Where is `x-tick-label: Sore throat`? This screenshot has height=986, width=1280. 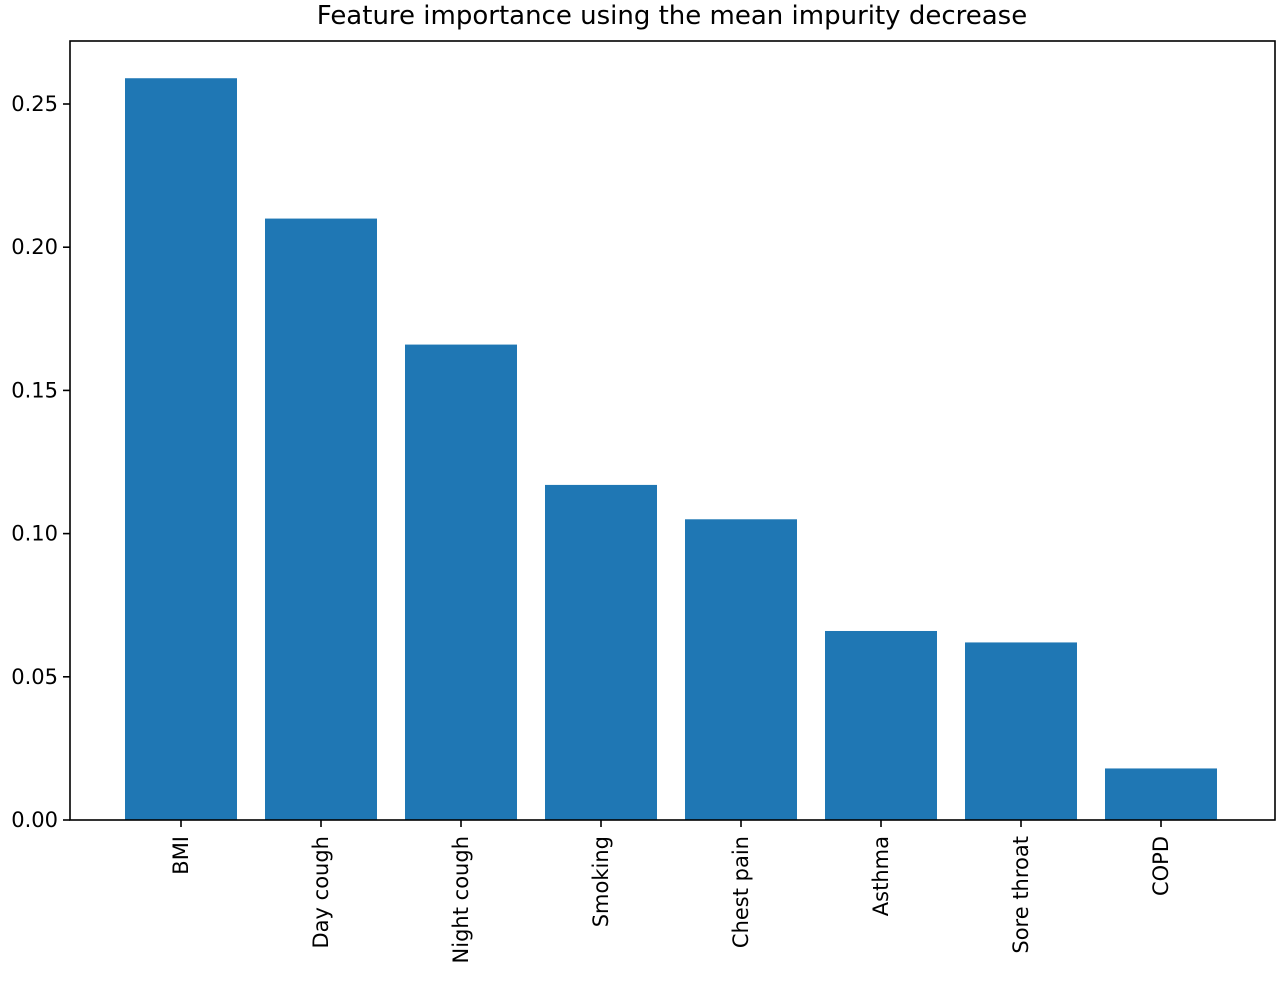 x-tick-label: Sore throat is located at coordinates (1021, 895).